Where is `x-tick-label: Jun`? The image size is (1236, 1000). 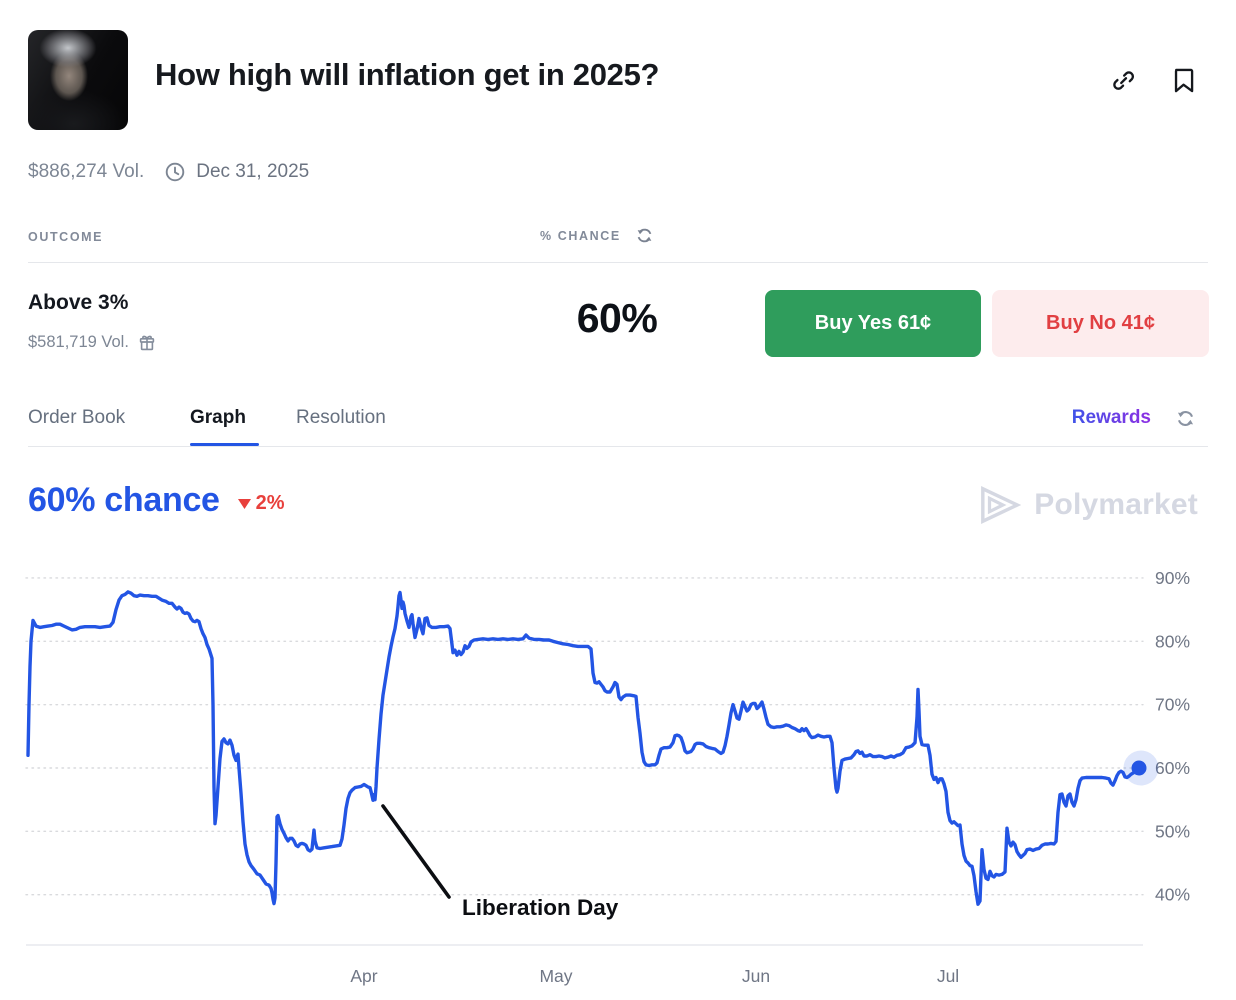 x-tick-label: Jun is located at coordinates (756, 976).